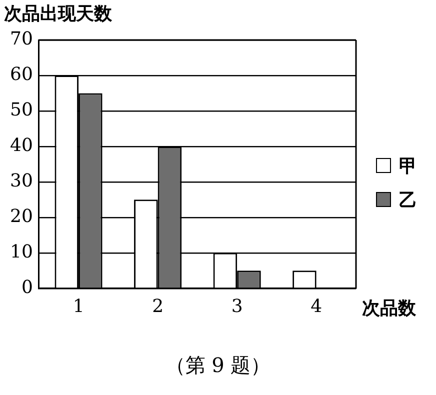 Image resolution: width=436 pixels, height=395 pixels. I want to click on x-axis-title: 次品数, so click(389, 309).